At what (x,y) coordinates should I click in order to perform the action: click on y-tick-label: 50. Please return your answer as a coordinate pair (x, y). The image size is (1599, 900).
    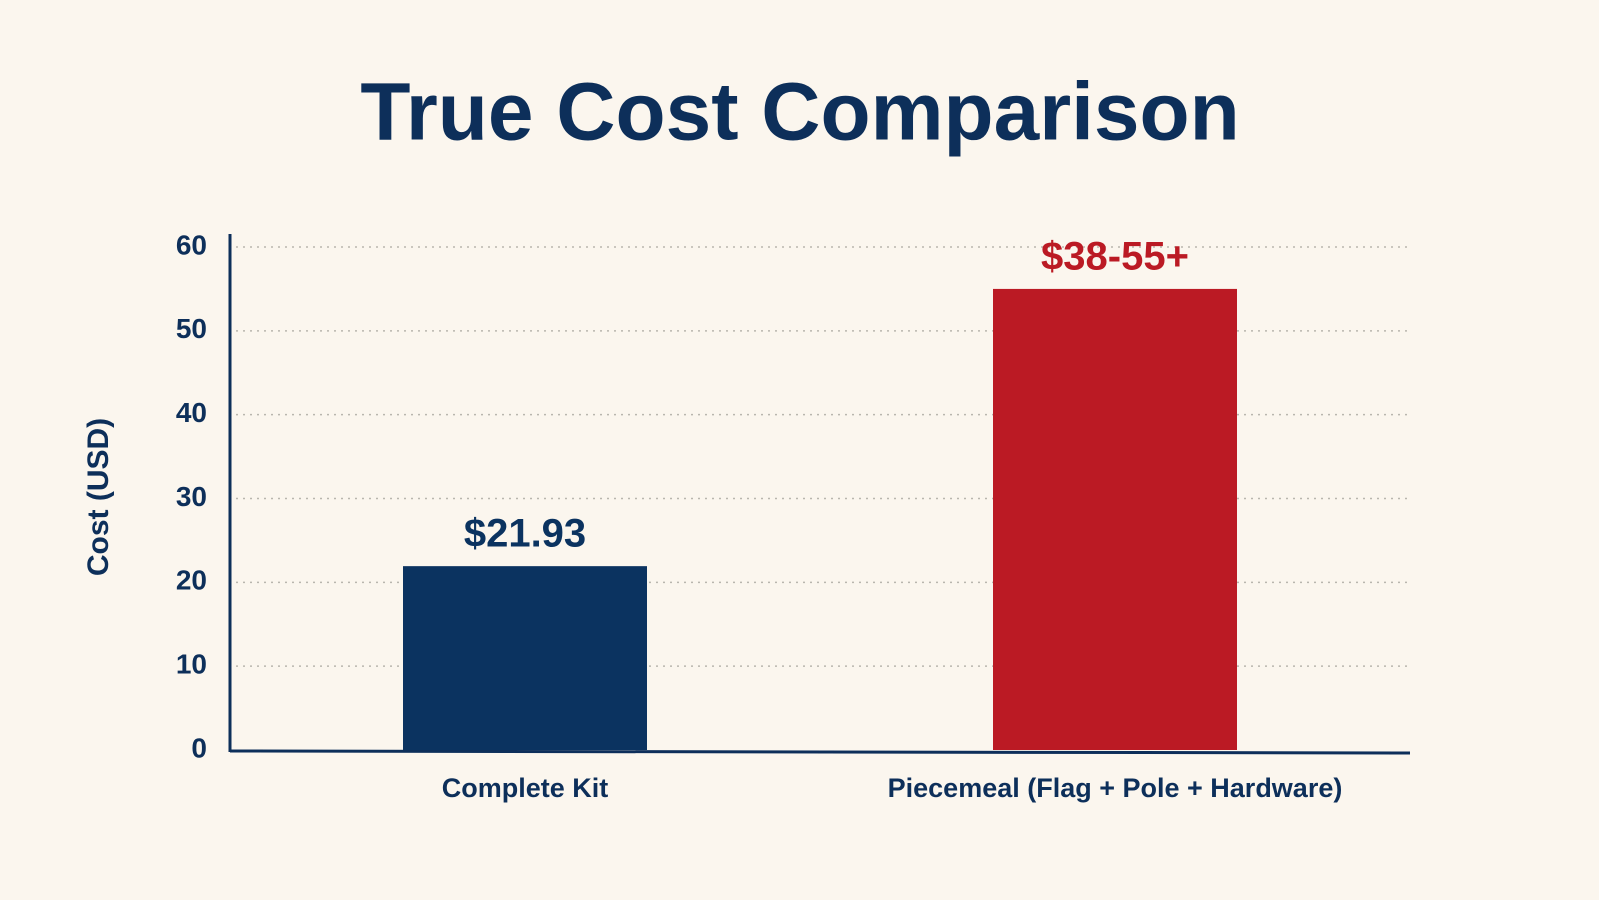
    Looking at the image, I should click on (191, 328).